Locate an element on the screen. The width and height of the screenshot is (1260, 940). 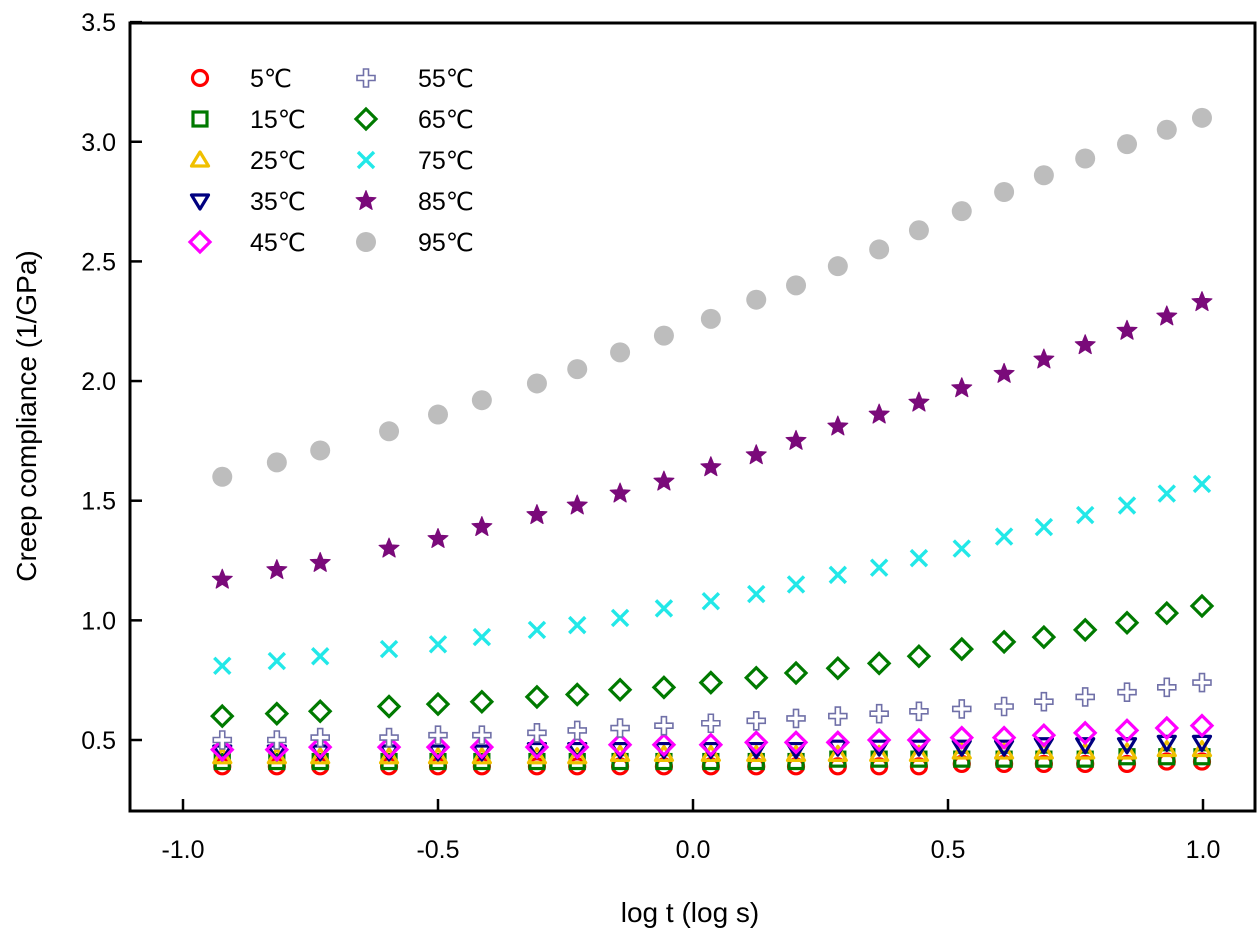
legend-item: 55℃ is located at coordinates (415, 79).